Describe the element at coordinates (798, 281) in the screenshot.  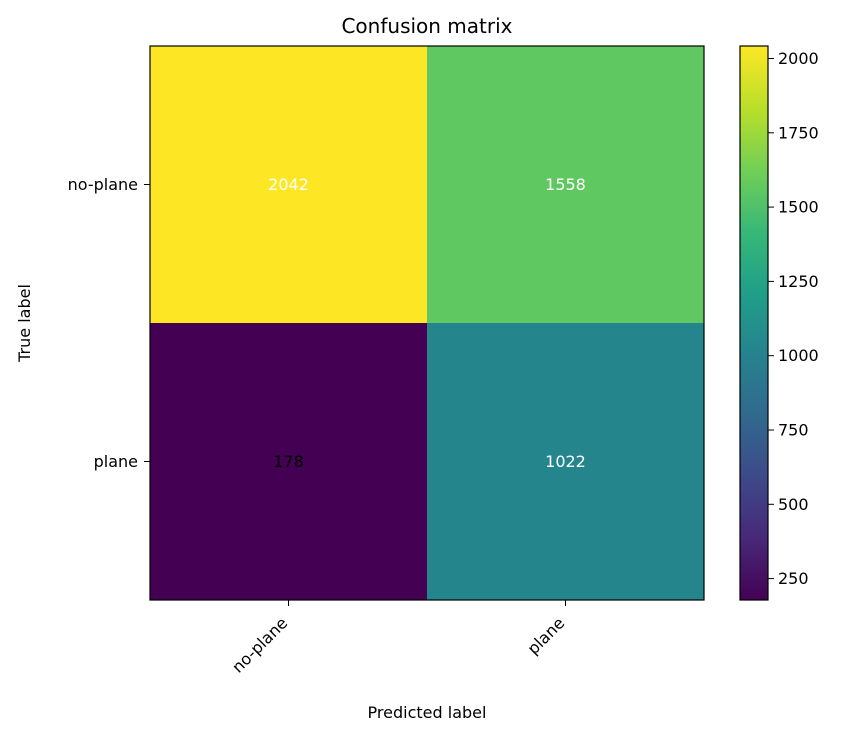
I see `colorbar-tick-label-4: 1250` at that location.